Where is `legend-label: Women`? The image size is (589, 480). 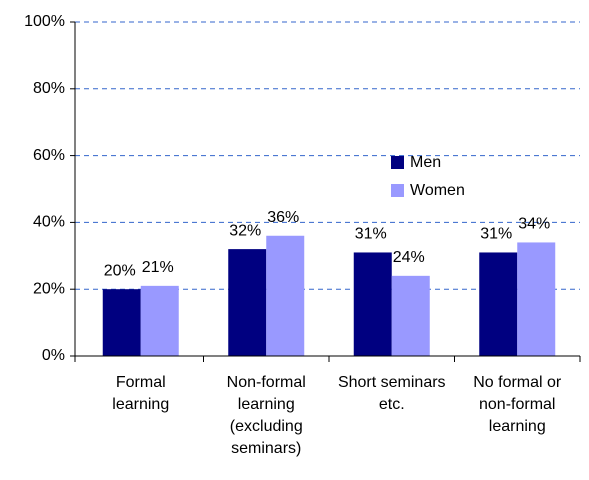
legend-label: Women is located at coordinates (437, 190).